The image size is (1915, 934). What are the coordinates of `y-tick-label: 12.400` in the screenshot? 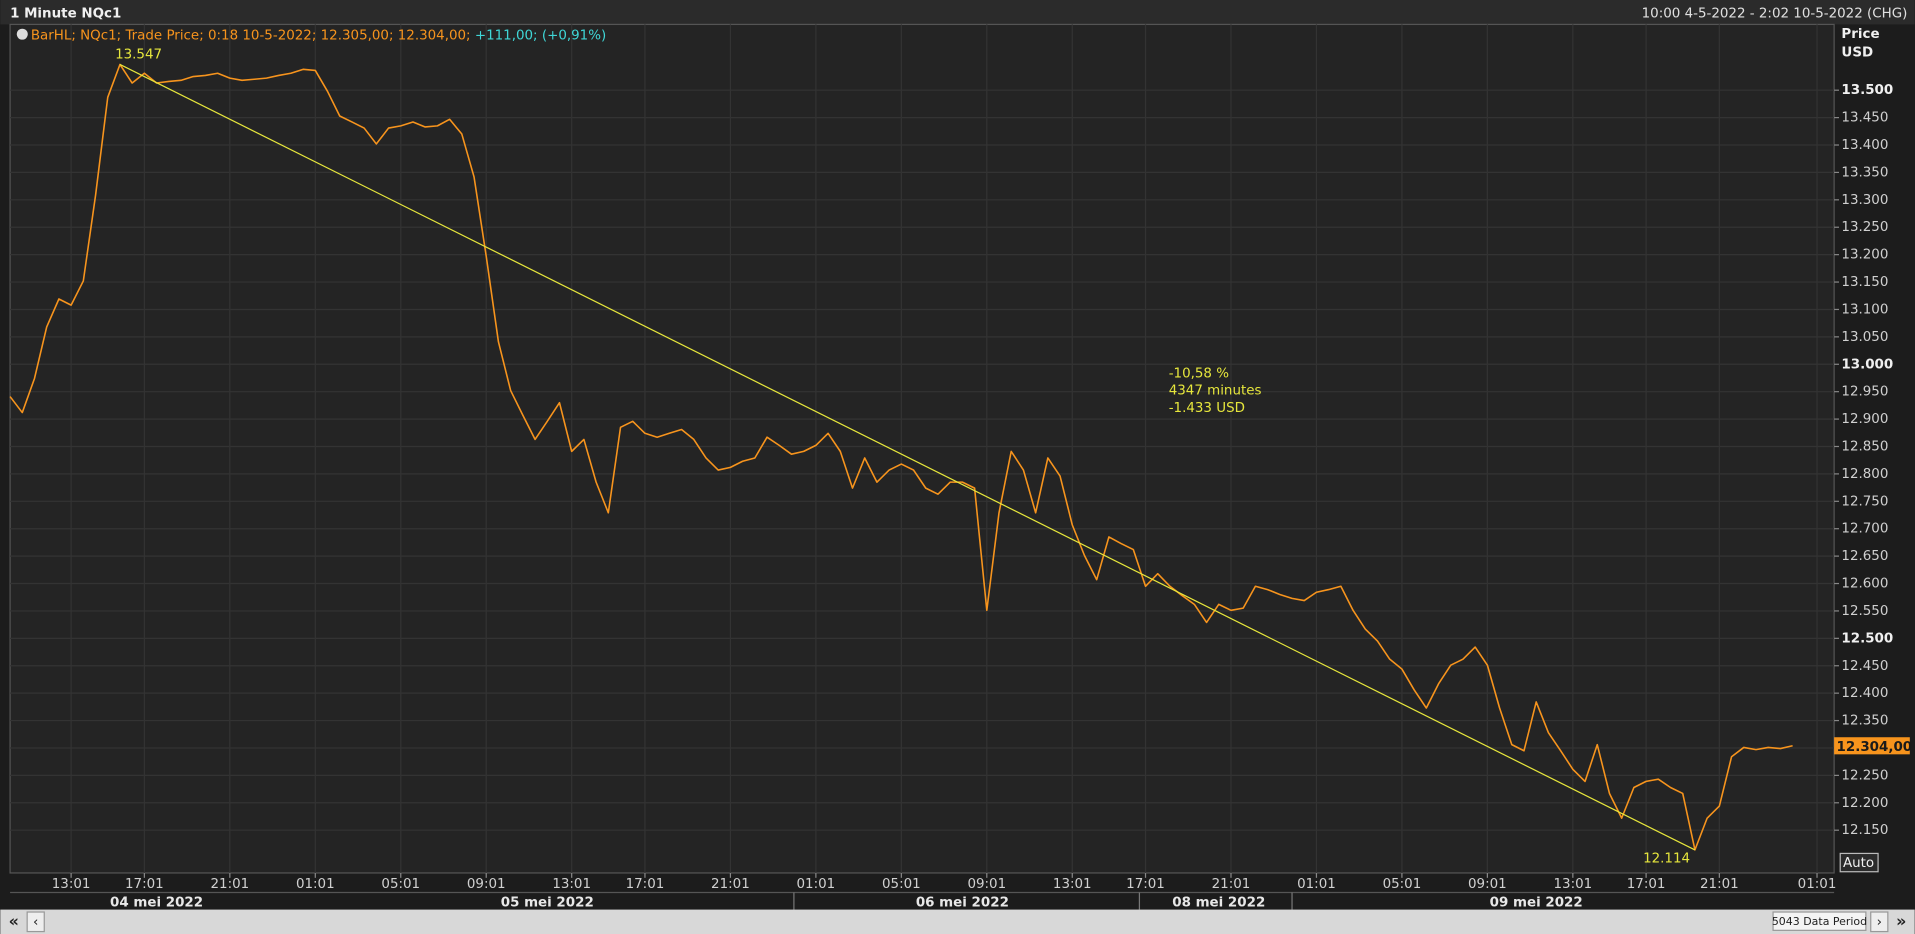 It's located at (1864, 693).